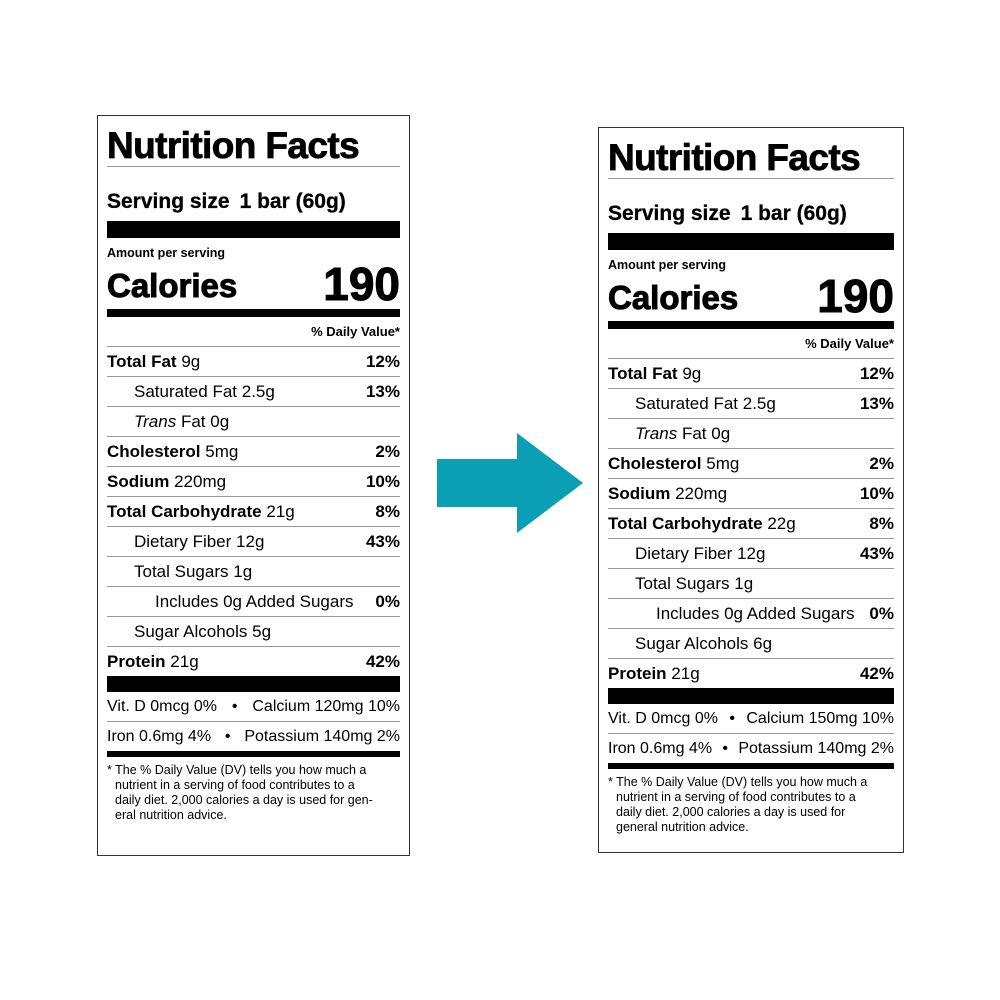  Describe the element at coordinates (660, 748) in the screenshot. I see `mineral-left: Iron 0.6mg 4%` at that location.